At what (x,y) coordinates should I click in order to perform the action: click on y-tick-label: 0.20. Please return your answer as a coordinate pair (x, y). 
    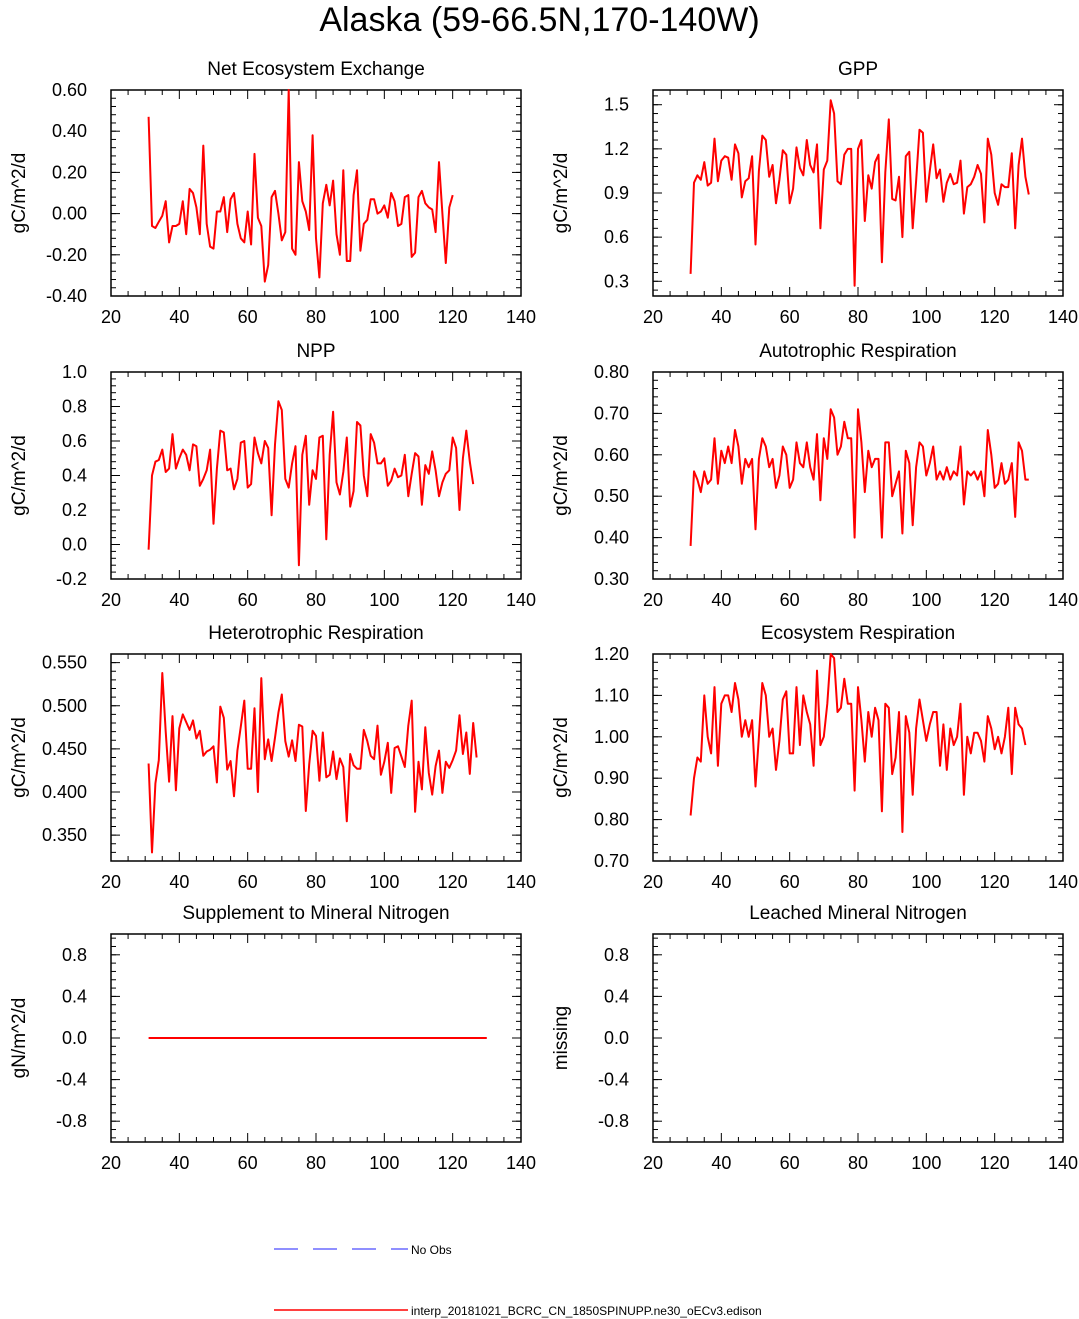
    Looking at the image, I should click on (69, 172).